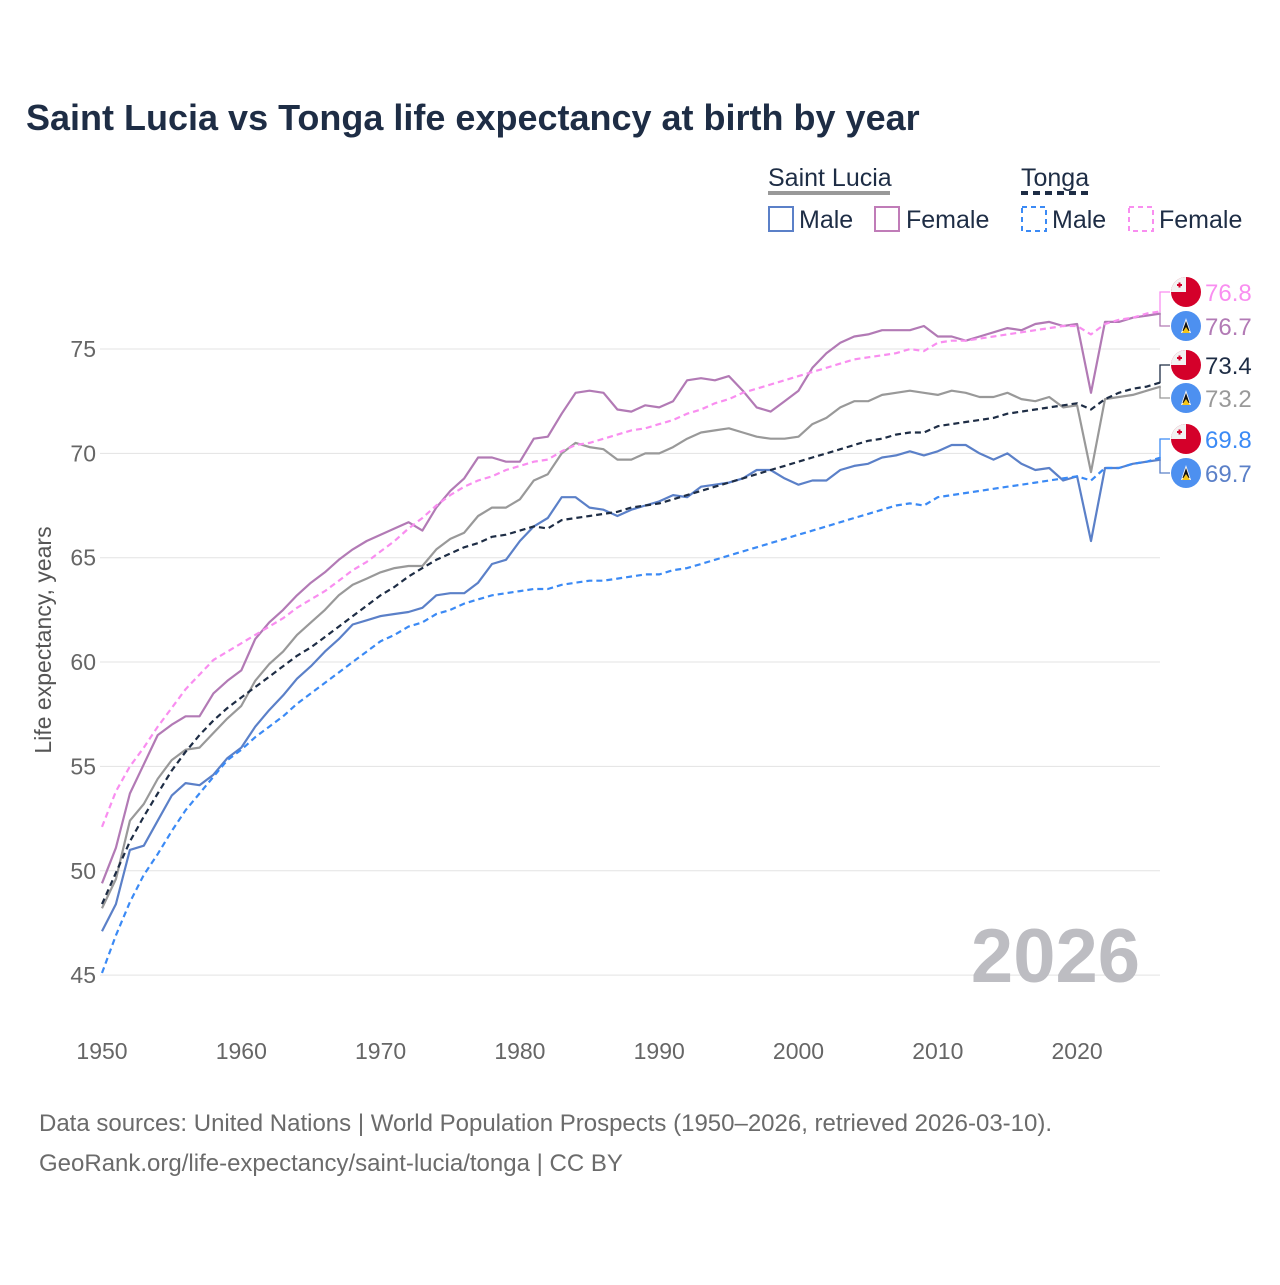 Image resolution: width=1280 pixels, height=1285 pixels. What do you see at coordinates (1228, 293) in the screenshot?
I see `end-label-value: 76.8` at bounding box center [1228, 293].